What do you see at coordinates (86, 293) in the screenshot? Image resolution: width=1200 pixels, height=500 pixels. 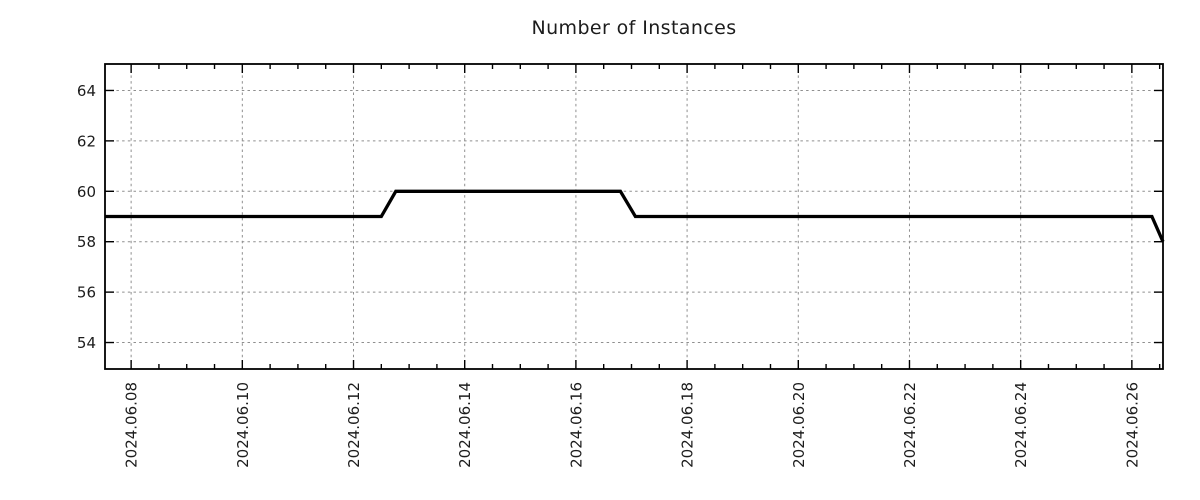 I see `y-tick-label: 56` at bounding box center [86, 293].